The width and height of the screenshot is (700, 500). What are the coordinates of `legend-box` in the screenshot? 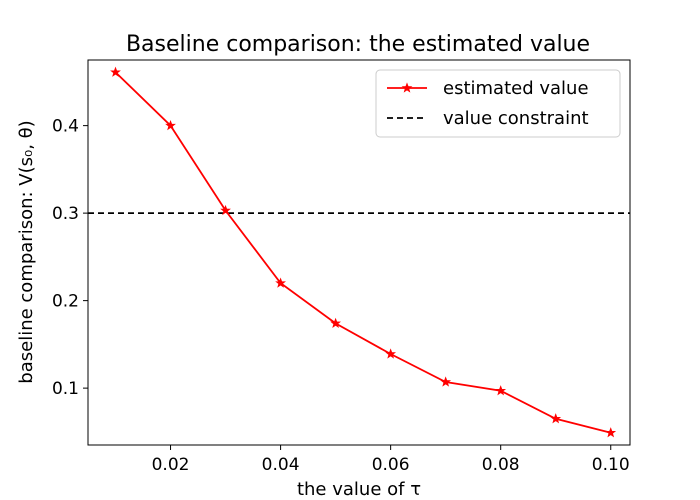 It's located at (498, 103).